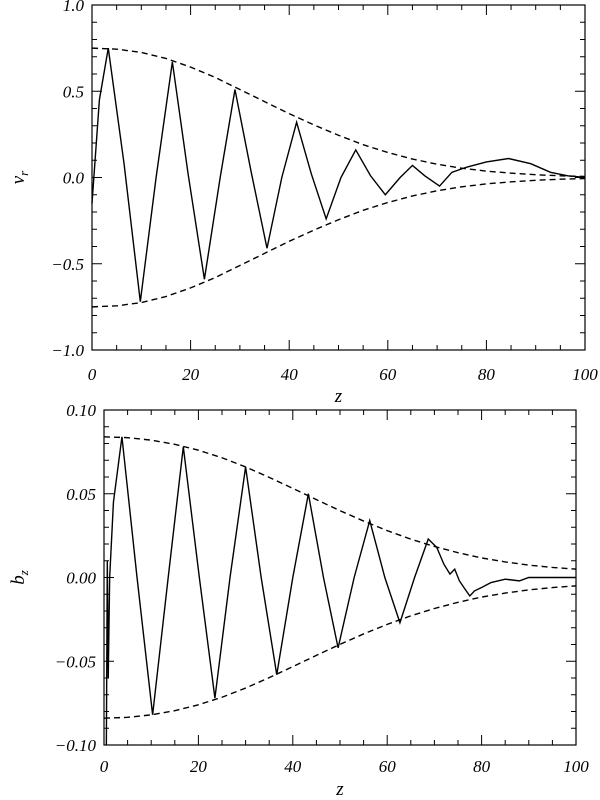 The width and height of the screenshot is (600, 800). What do you see at coordinates (67, 264) in the screenshot?
I see `y-tick-label: −0.5` at bounding box center [67, 264].